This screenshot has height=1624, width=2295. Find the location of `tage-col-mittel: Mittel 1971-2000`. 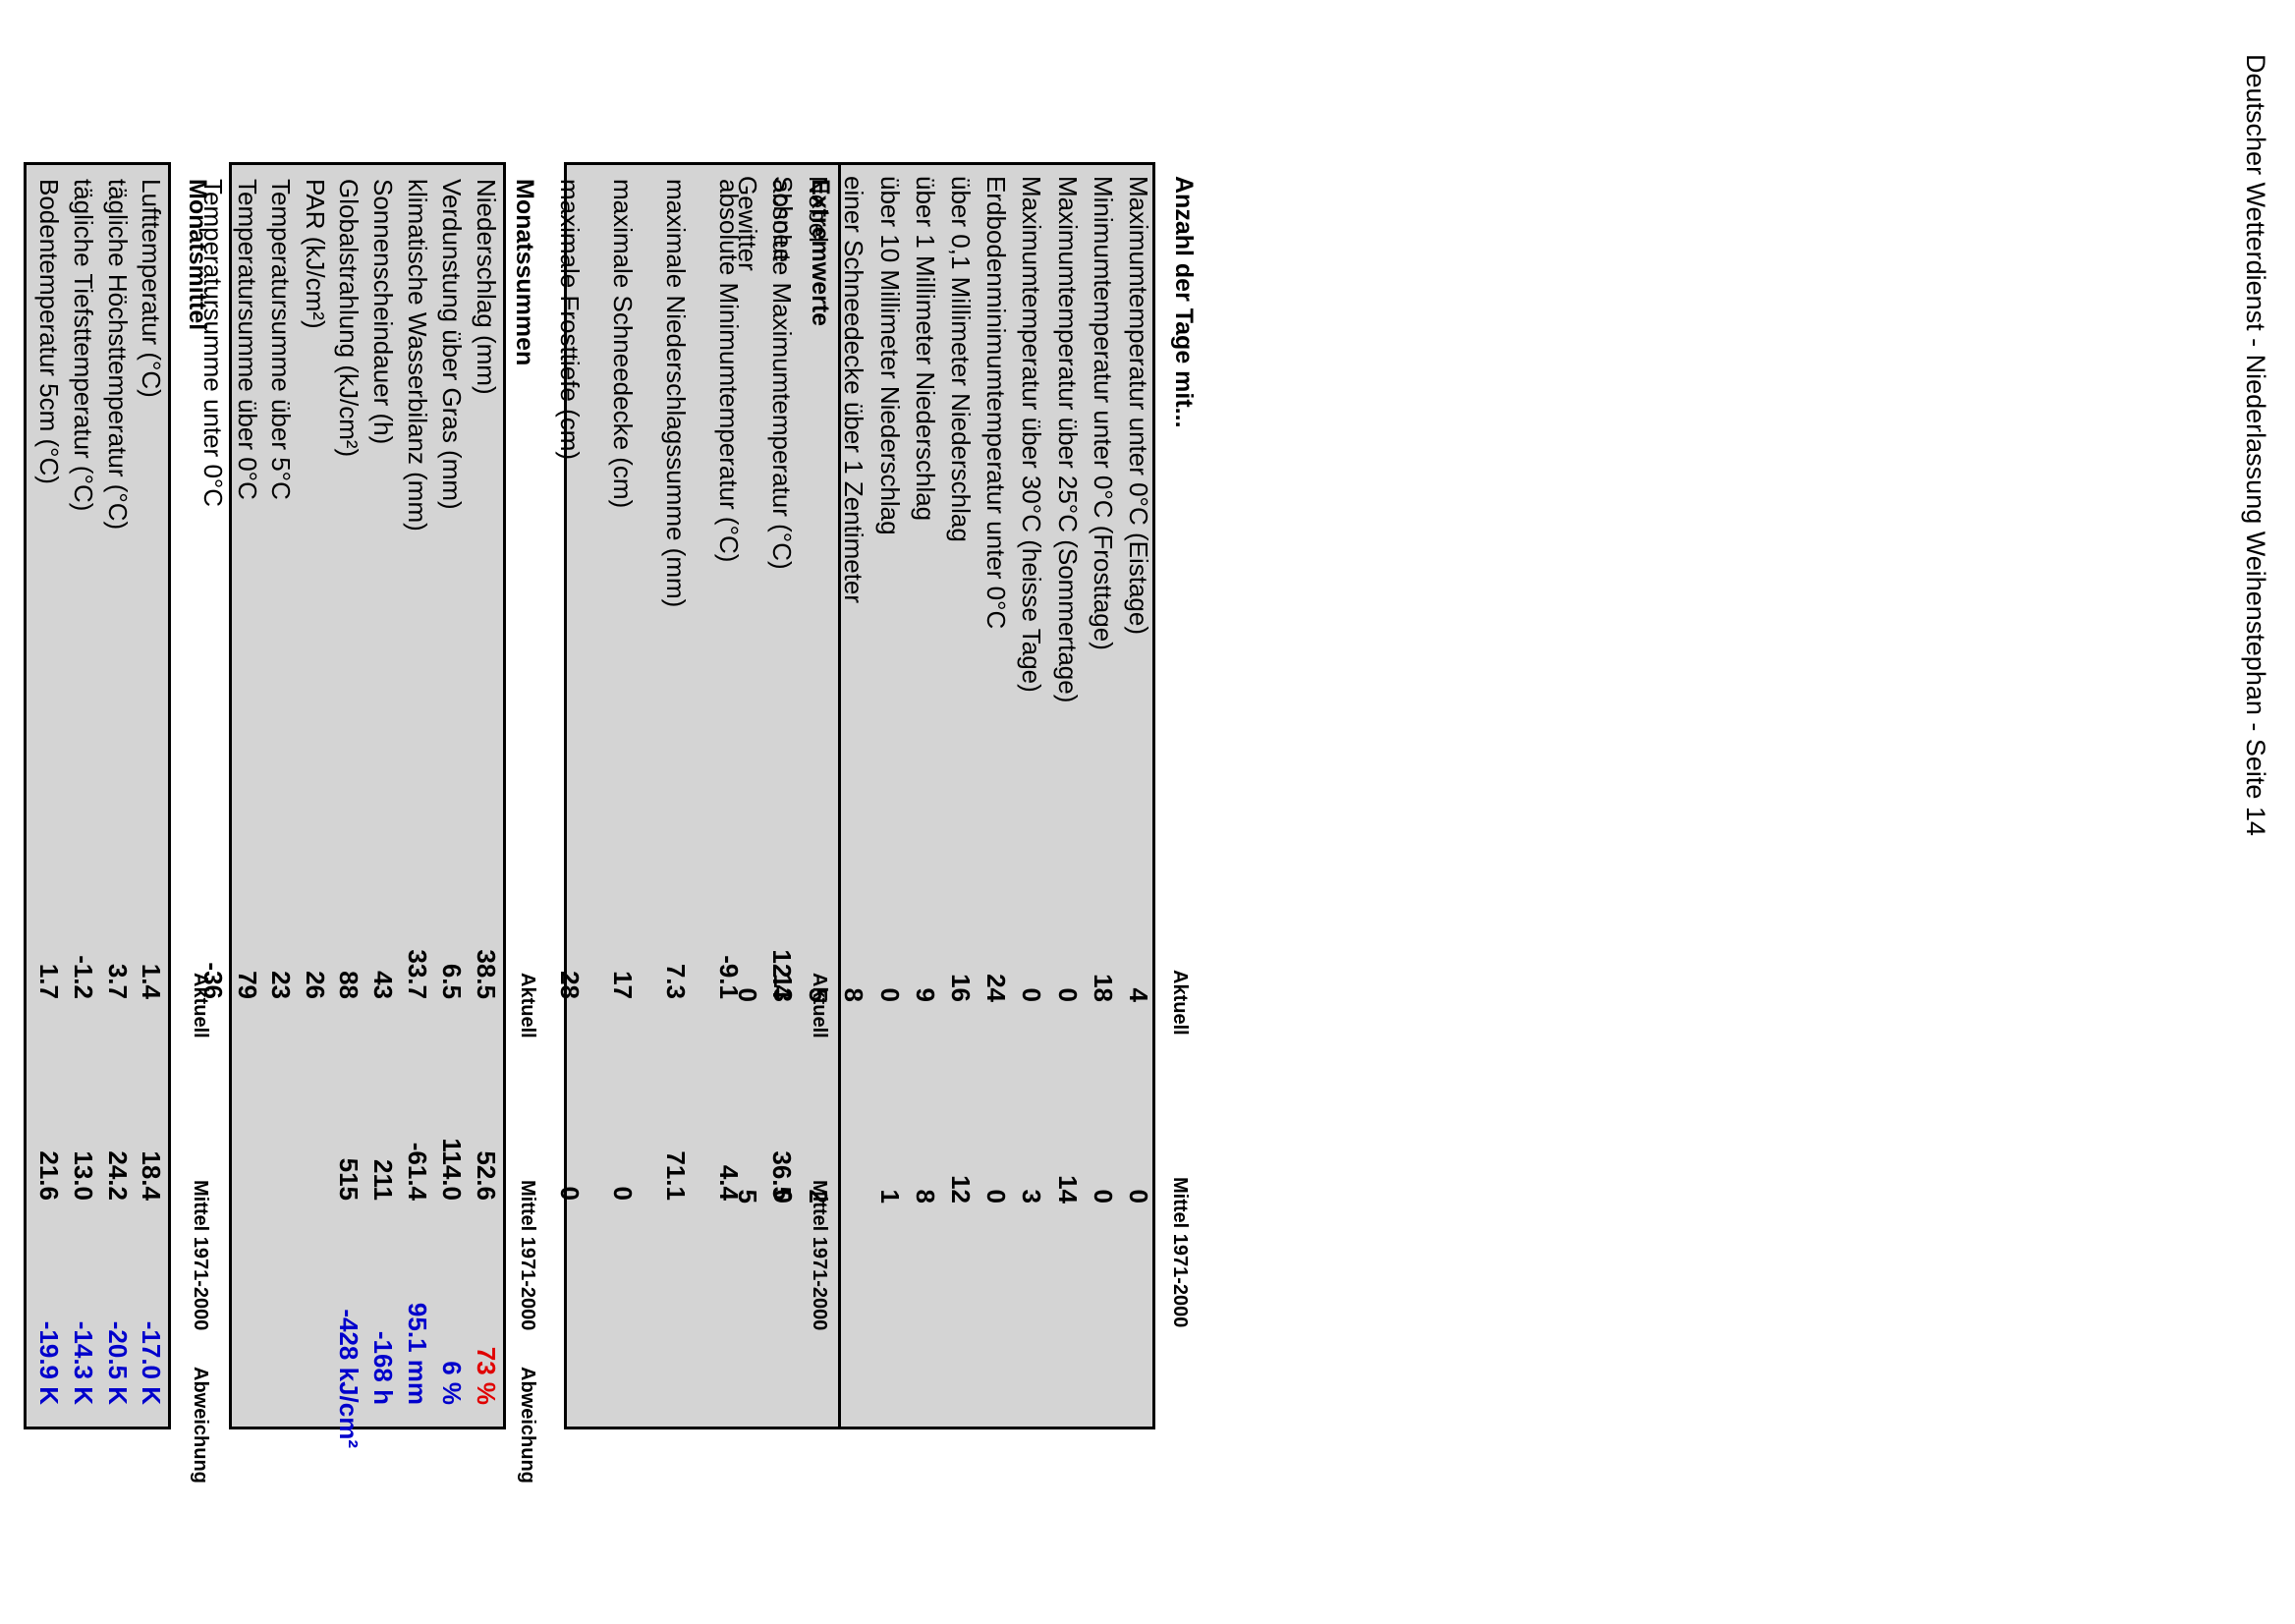

tage-col-mittel: Mittel 1971-2000 is located at coordinates (1180, 1252).